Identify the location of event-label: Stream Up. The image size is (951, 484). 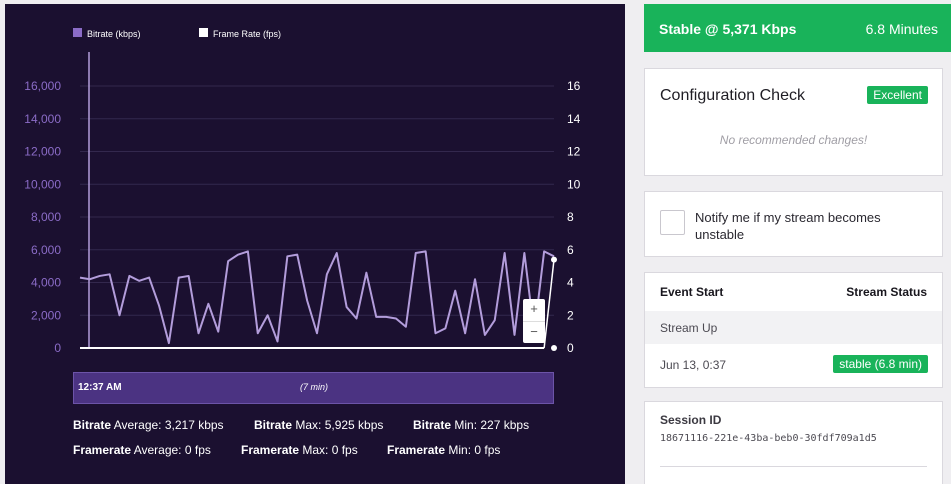
(689, 328).